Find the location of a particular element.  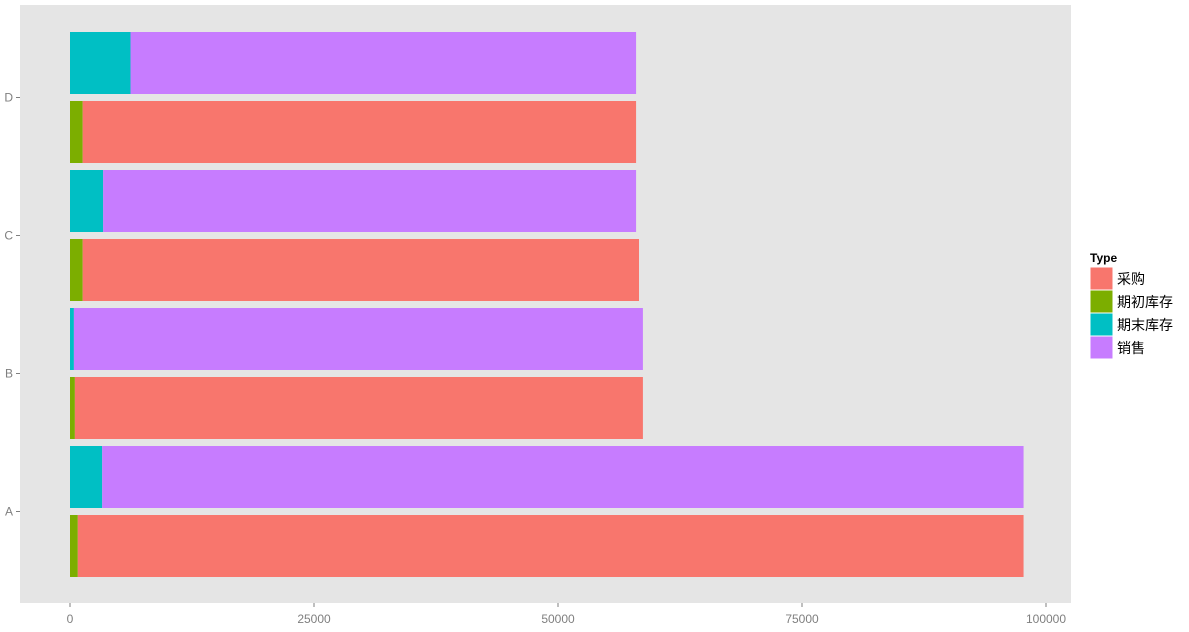

y-tick-label-c: C is located at coordinates (8, 236).